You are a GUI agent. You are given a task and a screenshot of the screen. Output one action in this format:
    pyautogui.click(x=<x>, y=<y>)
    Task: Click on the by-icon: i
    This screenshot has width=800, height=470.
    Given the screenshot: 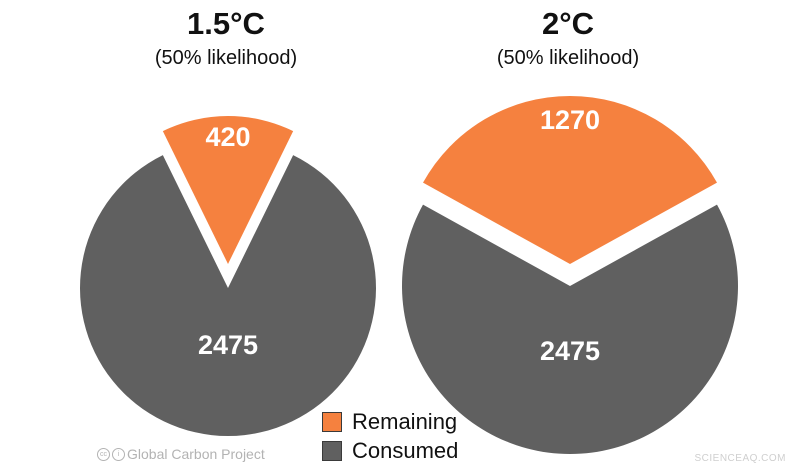 What is the action you would take?
    pyautogui.click(x=118, y=454)
    